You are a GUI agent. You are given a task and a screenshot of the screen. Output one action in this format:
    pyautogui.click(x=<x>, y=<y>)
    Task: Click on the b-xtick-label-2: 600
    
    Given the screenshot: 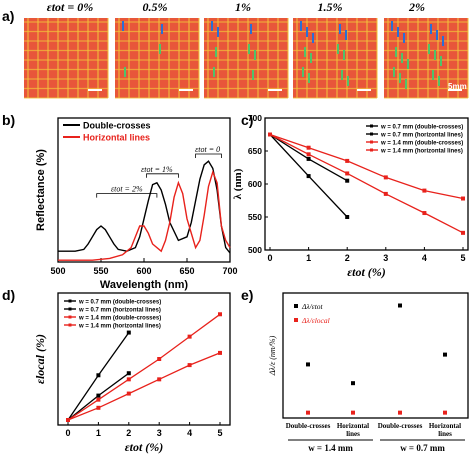 What is the action you would take?
    pyautogui.click(x=143, y=271)
    